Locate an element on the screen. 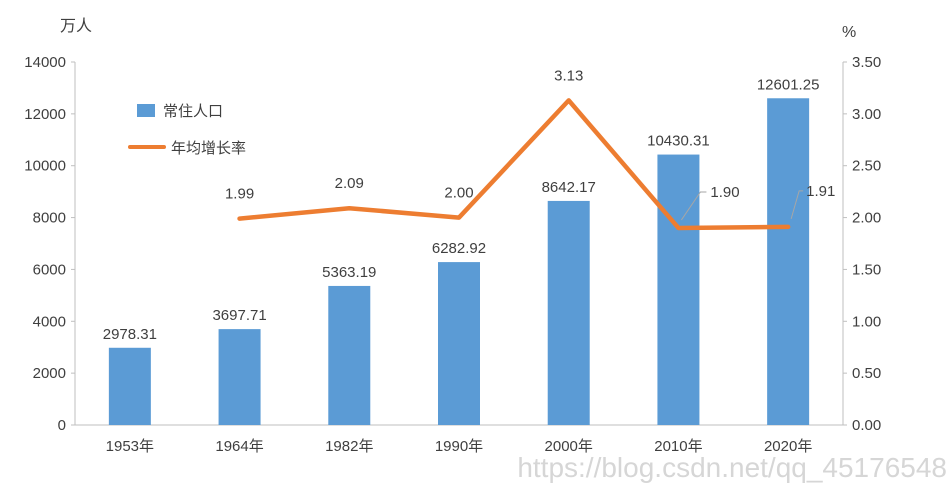  legend-label: 年均增长率 is located at coordinates (208, 148).